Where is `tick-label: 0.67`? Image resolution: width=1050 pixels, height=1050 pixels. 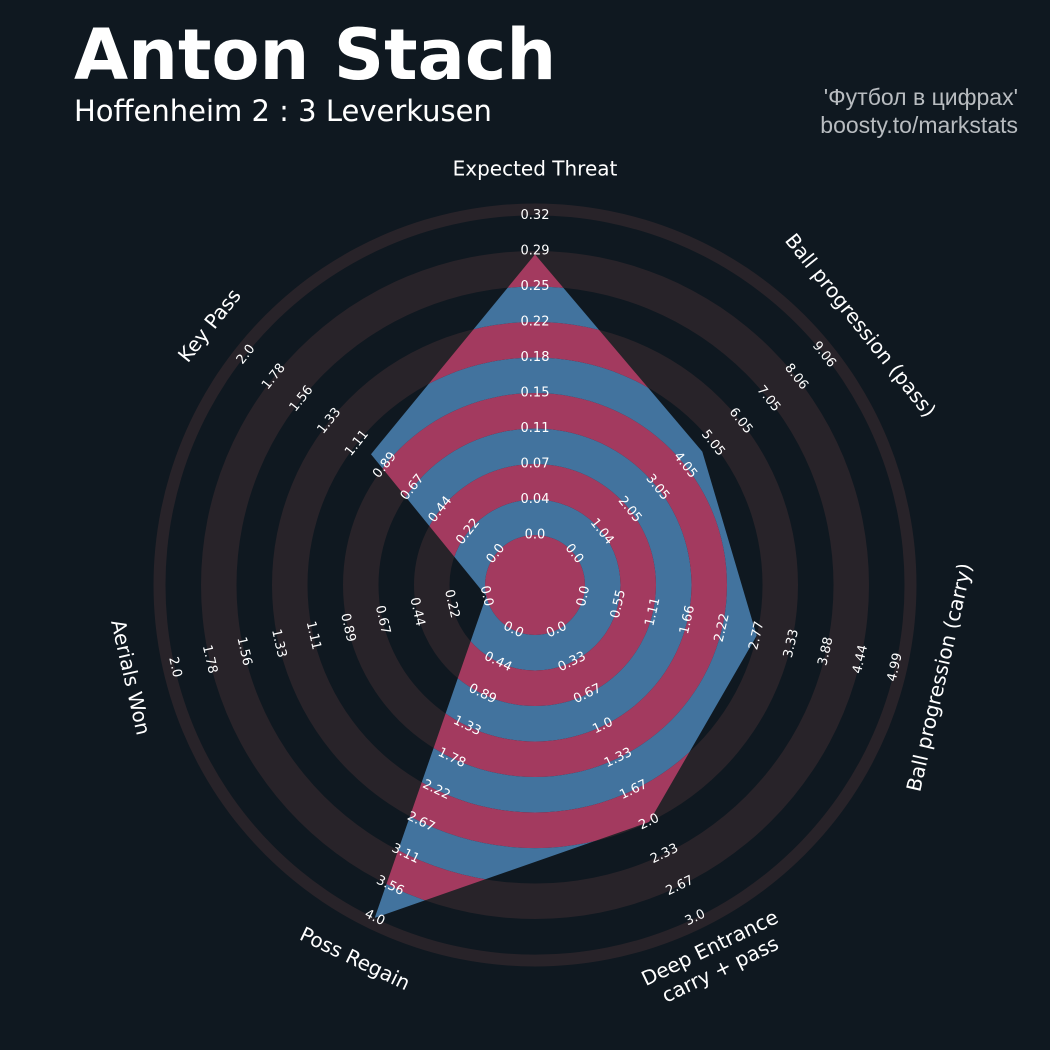
tick-label: 0.67 is located at coordinates (382, 620).